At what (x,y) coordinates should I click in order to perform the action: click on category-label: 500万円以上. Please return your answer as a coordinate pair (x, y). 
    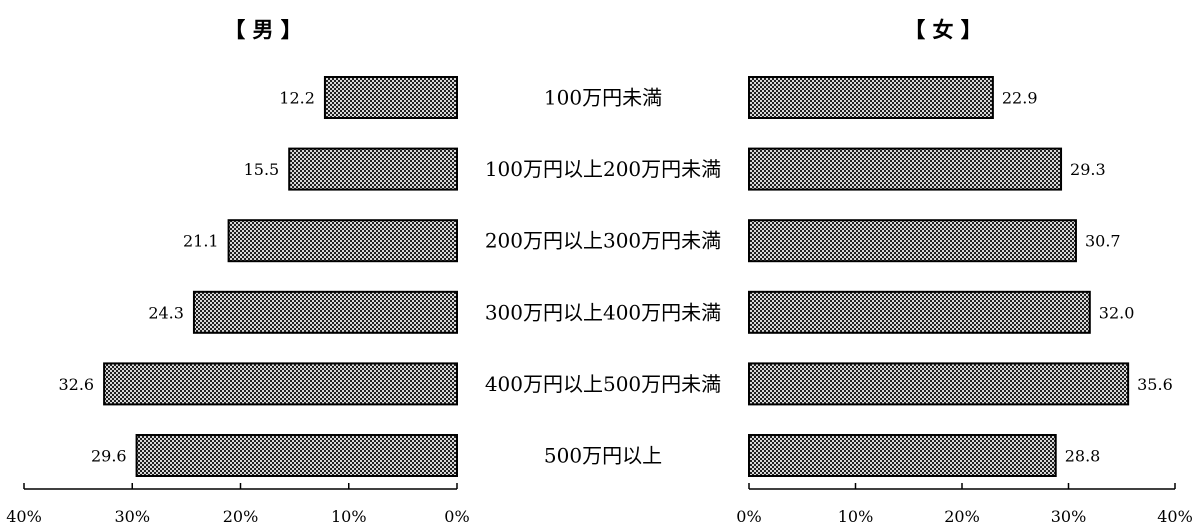
    Looking at the image, I should click on (603, 456).